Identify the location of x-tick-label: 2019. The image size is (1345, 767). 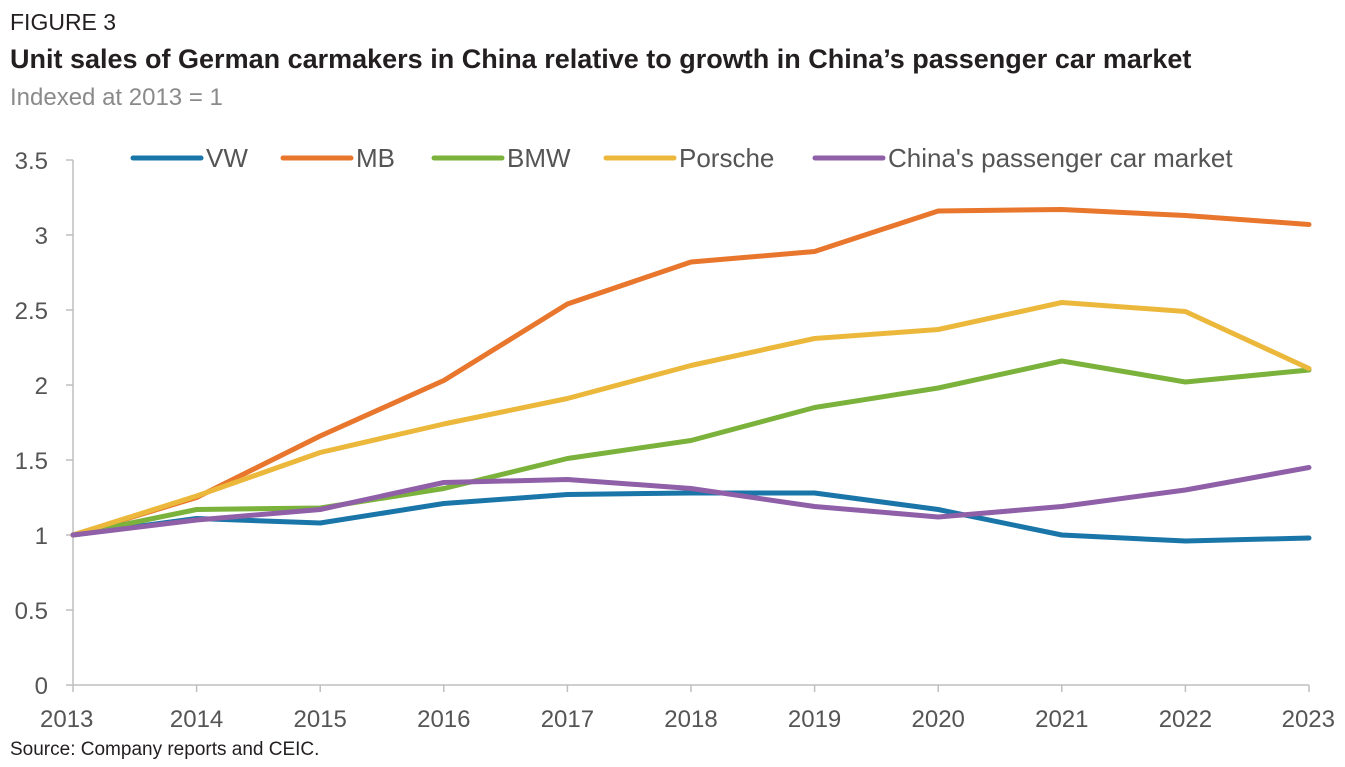
(814, 719).